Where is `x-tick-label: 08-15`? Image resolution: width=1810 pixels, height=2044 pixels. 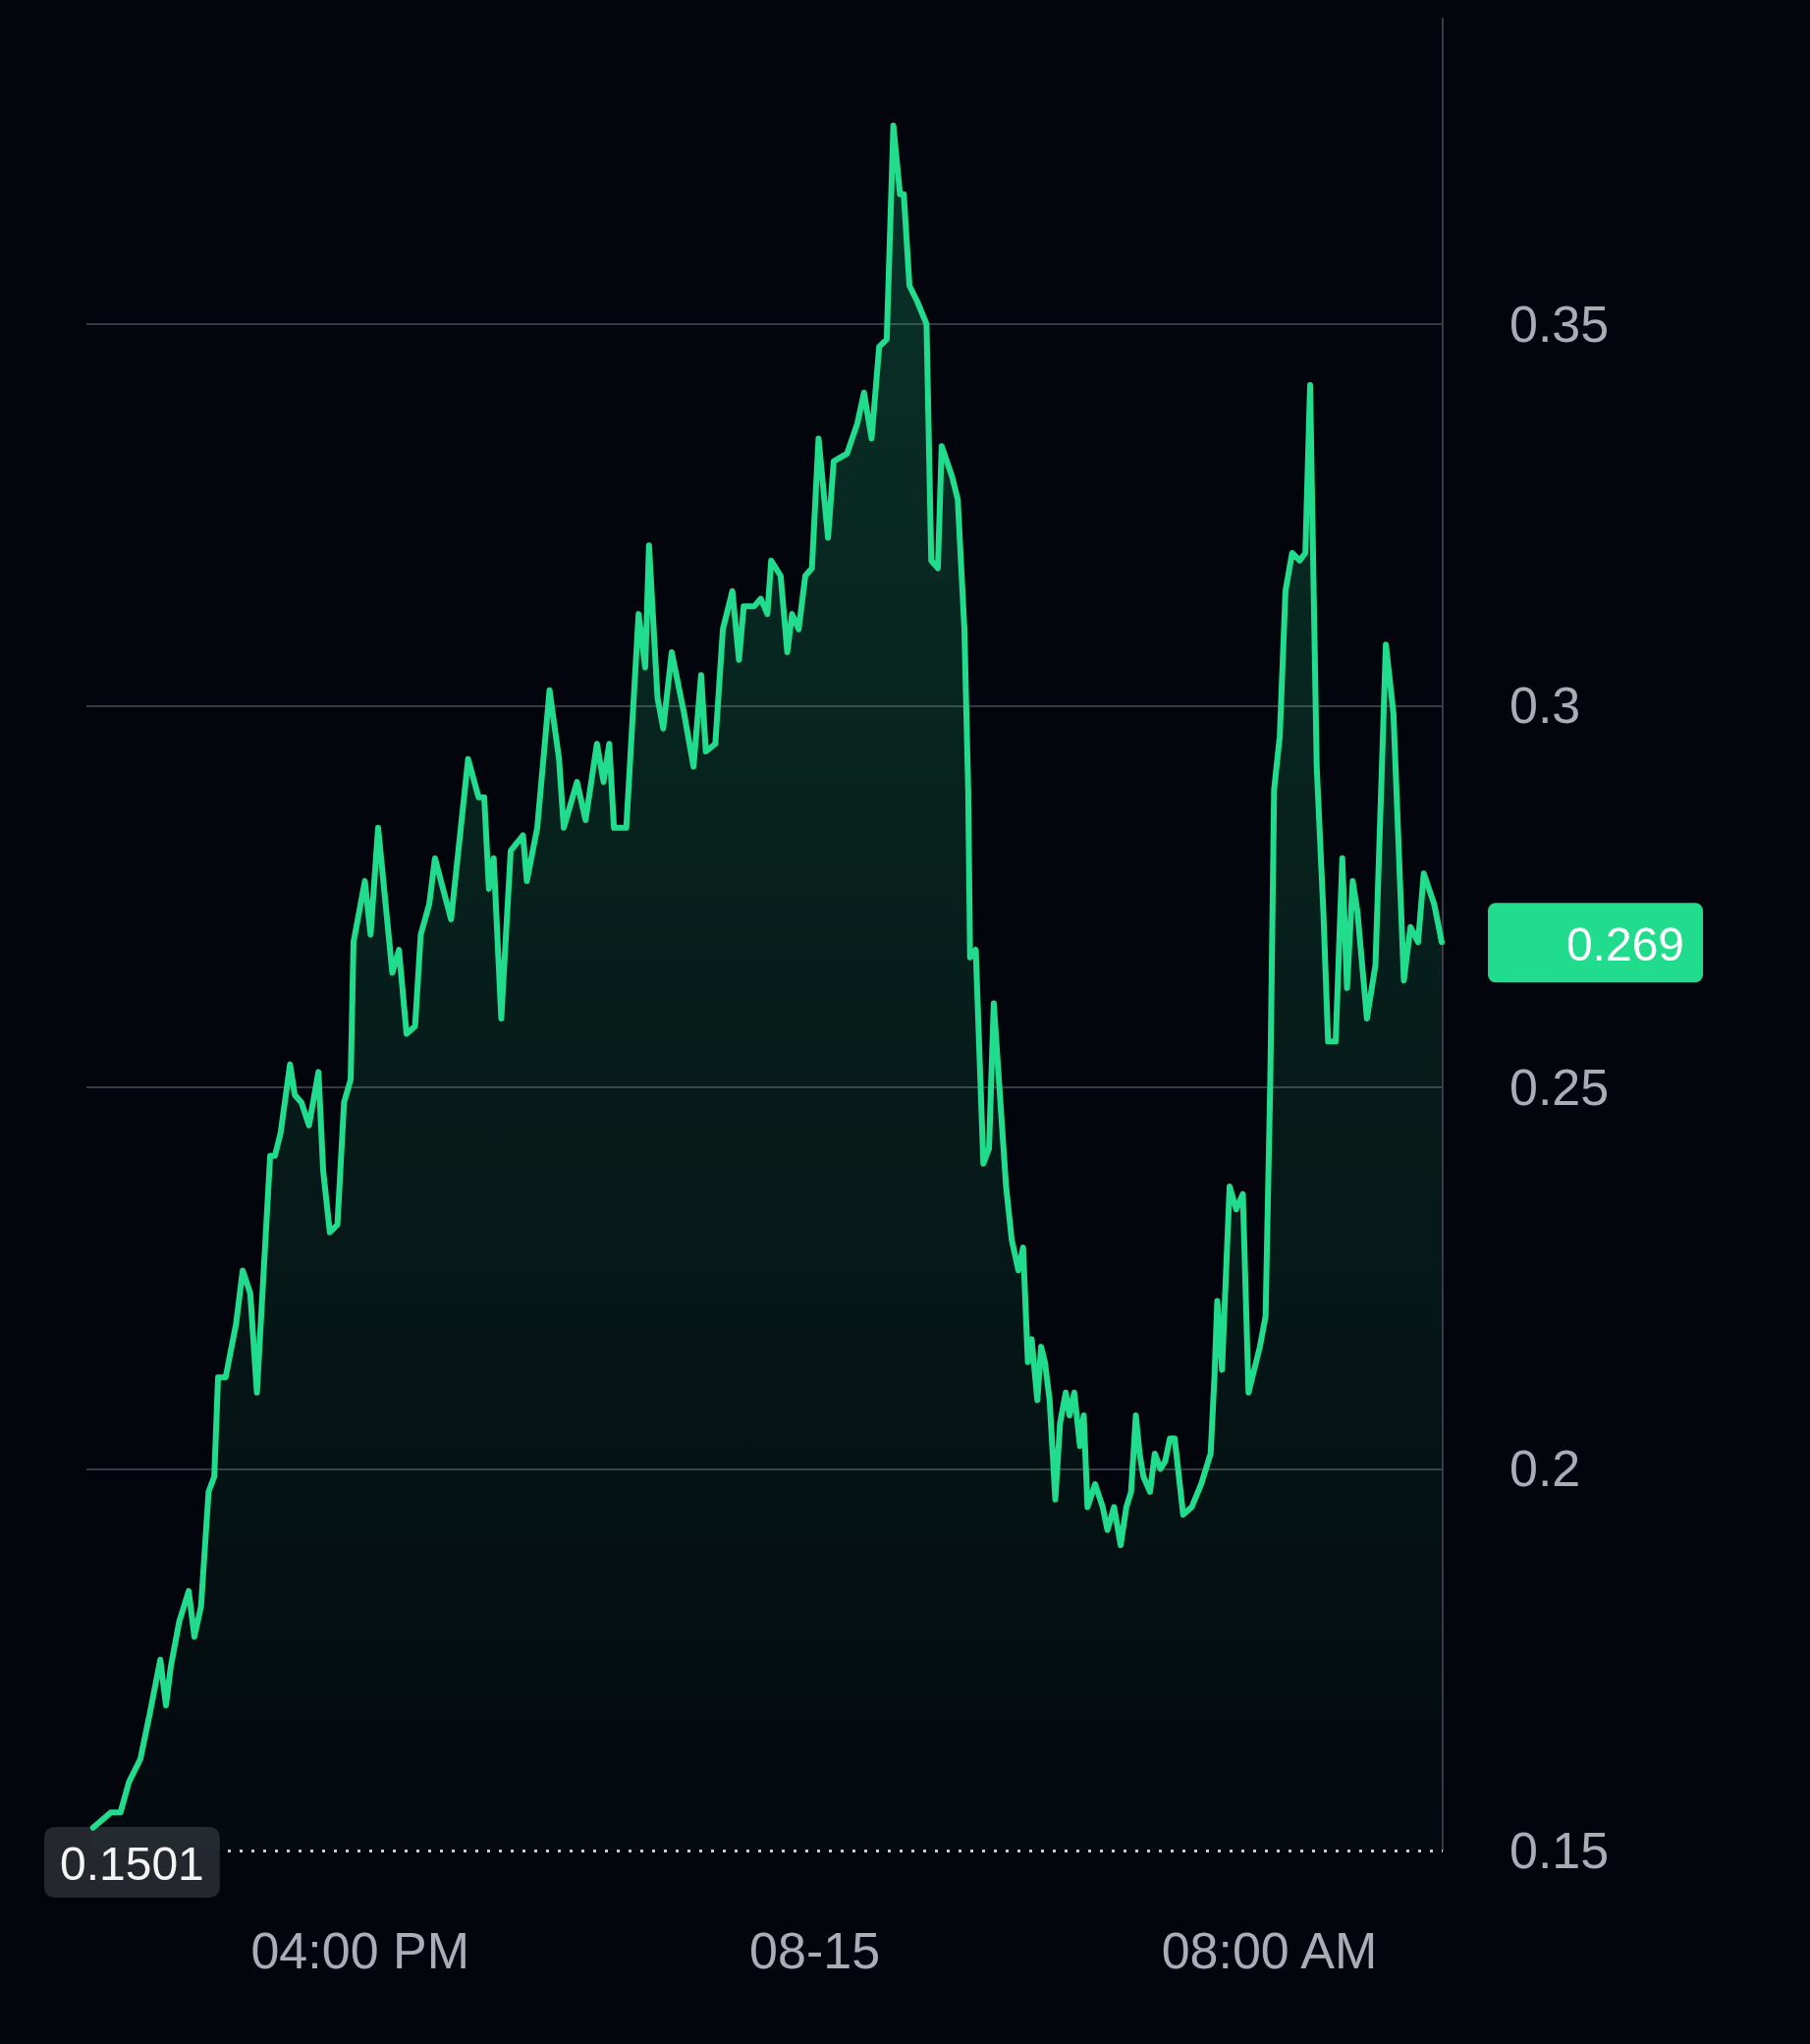
x-tick-label: 08-15 is located at coordinates (815, 1950).